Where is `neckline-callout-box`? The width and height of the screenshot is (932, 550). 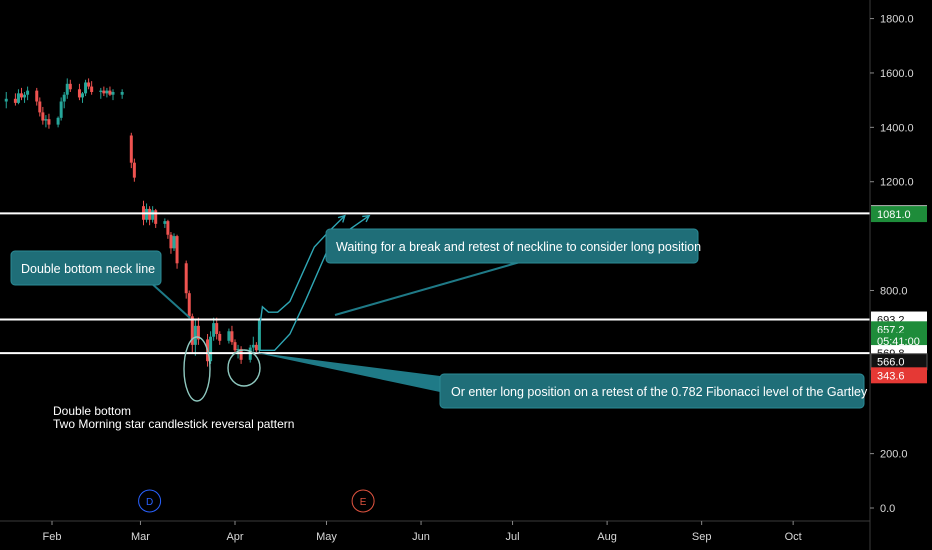
neckline-callout-box is located at coordinates (86, 268).